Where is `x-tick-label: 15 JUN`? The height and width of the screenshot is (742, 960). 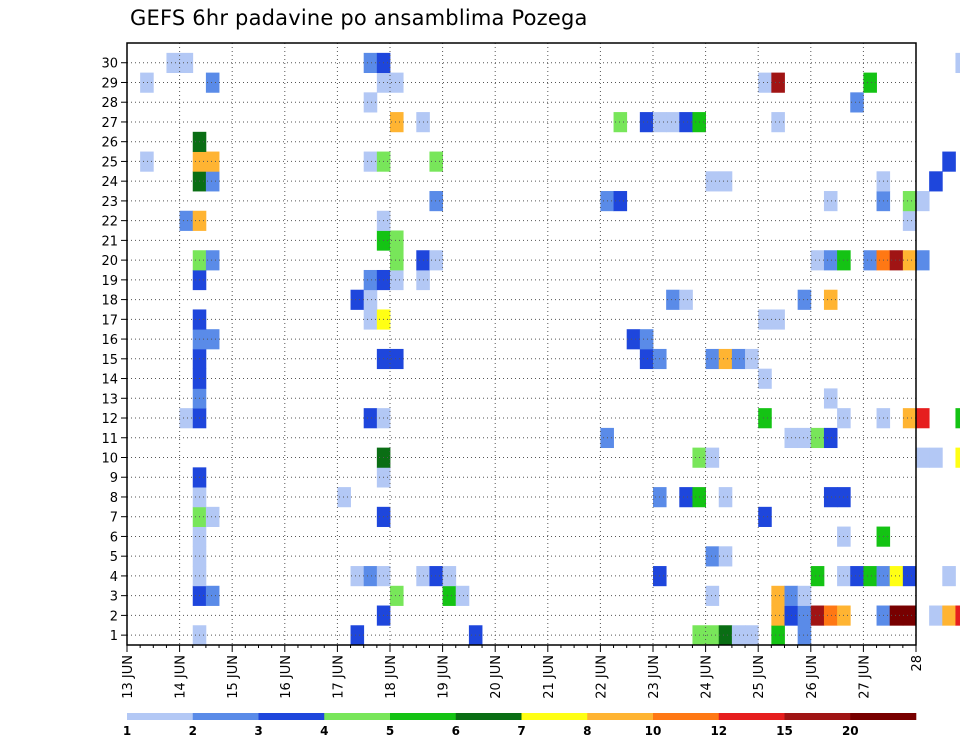
x-tick-label: 15 JUN is located at coordinates (233, 677).